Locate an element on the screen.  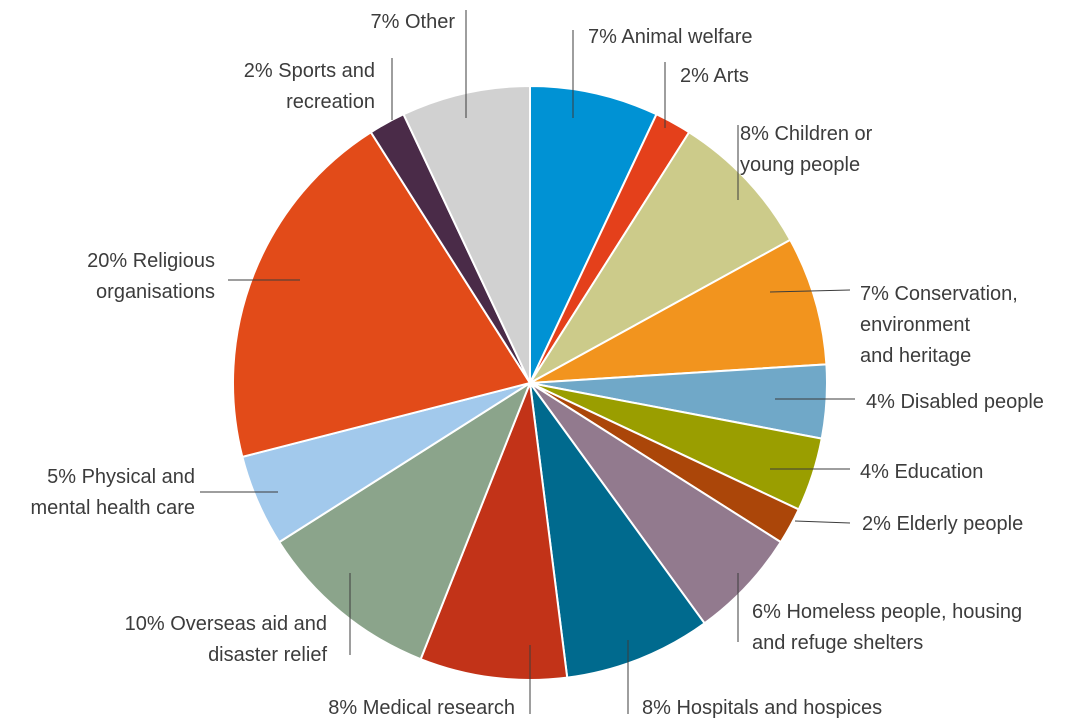
slice-label-line: young people is located at coordinates (800, 165).